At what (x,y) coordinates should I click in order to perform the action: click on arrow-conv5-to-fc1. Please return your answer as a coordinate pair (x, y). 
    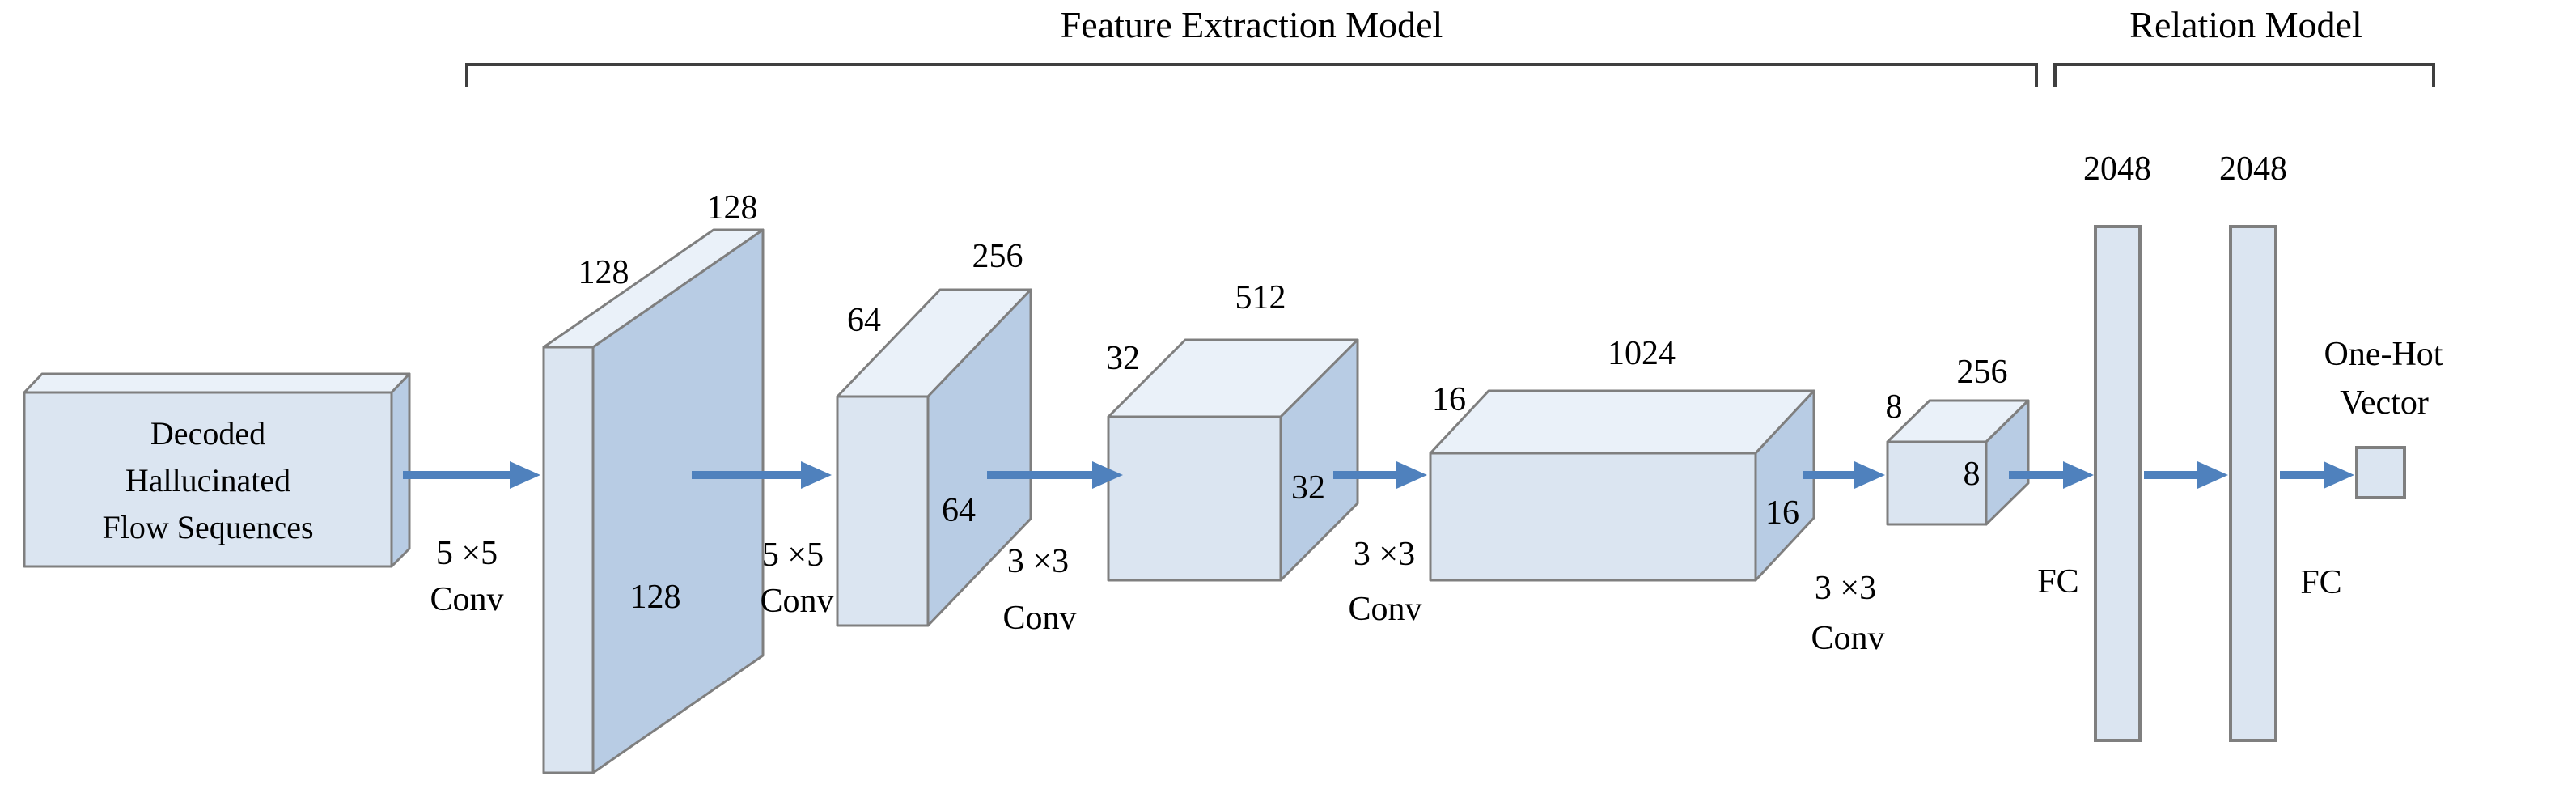
    Looking at the image, I should click on (2051, 475).